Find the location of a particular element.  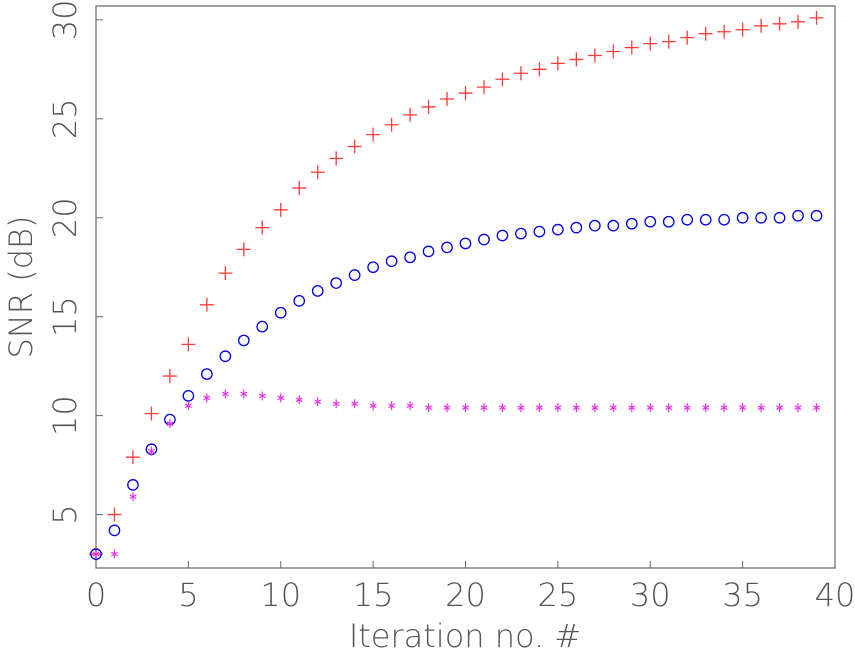

x-tick-label: 15 is located at coordinates (373, 595).